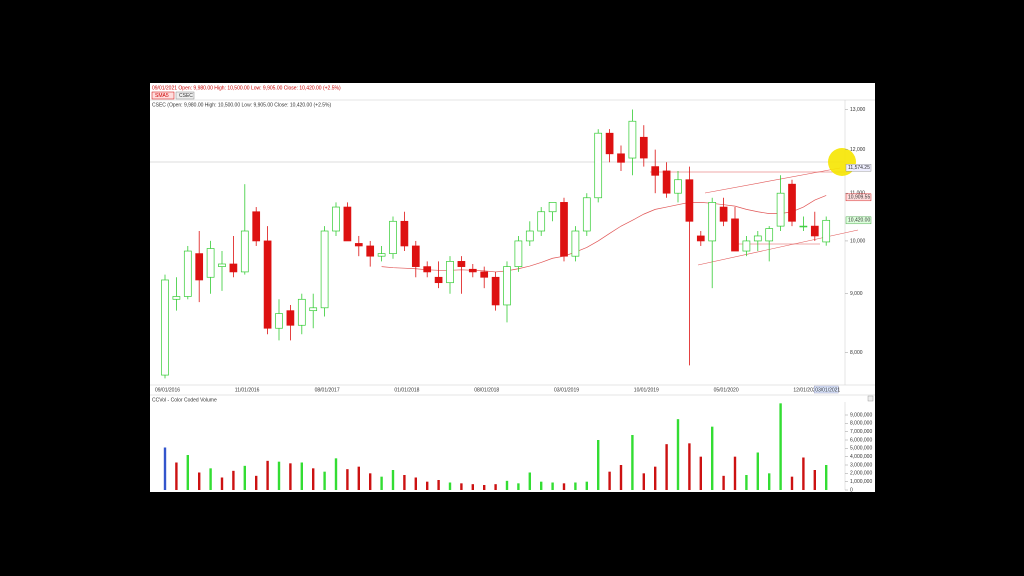  Describe the element at coordinates (856, 294) in the screenshot. I see `y-tick-label: 9,000` at that location.